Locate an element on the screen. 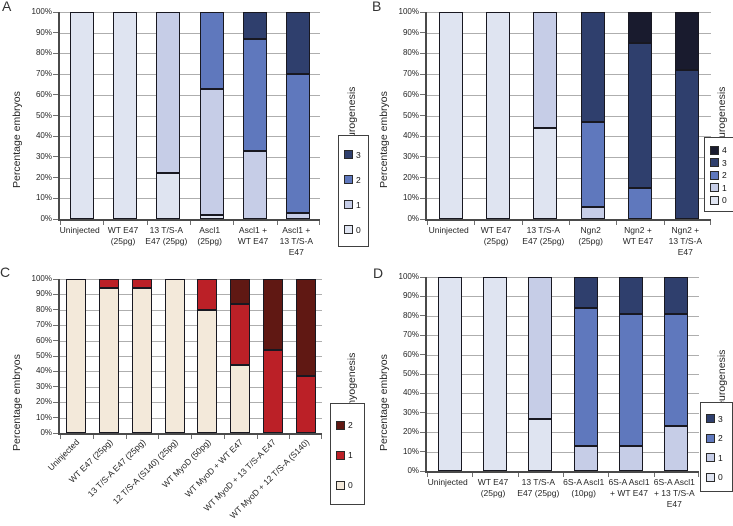 The height and width of the screenshot is (526, 733). panel-letter: A is located at coordinates (7, 7).